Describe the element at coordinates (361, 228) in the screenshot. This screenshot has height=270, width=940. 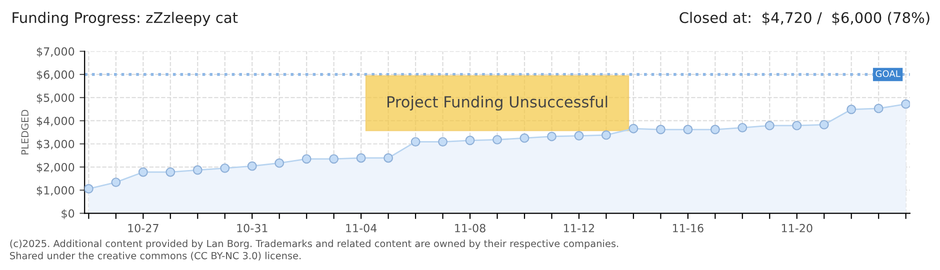
I see `x-tick-label: 11-04` at that location.